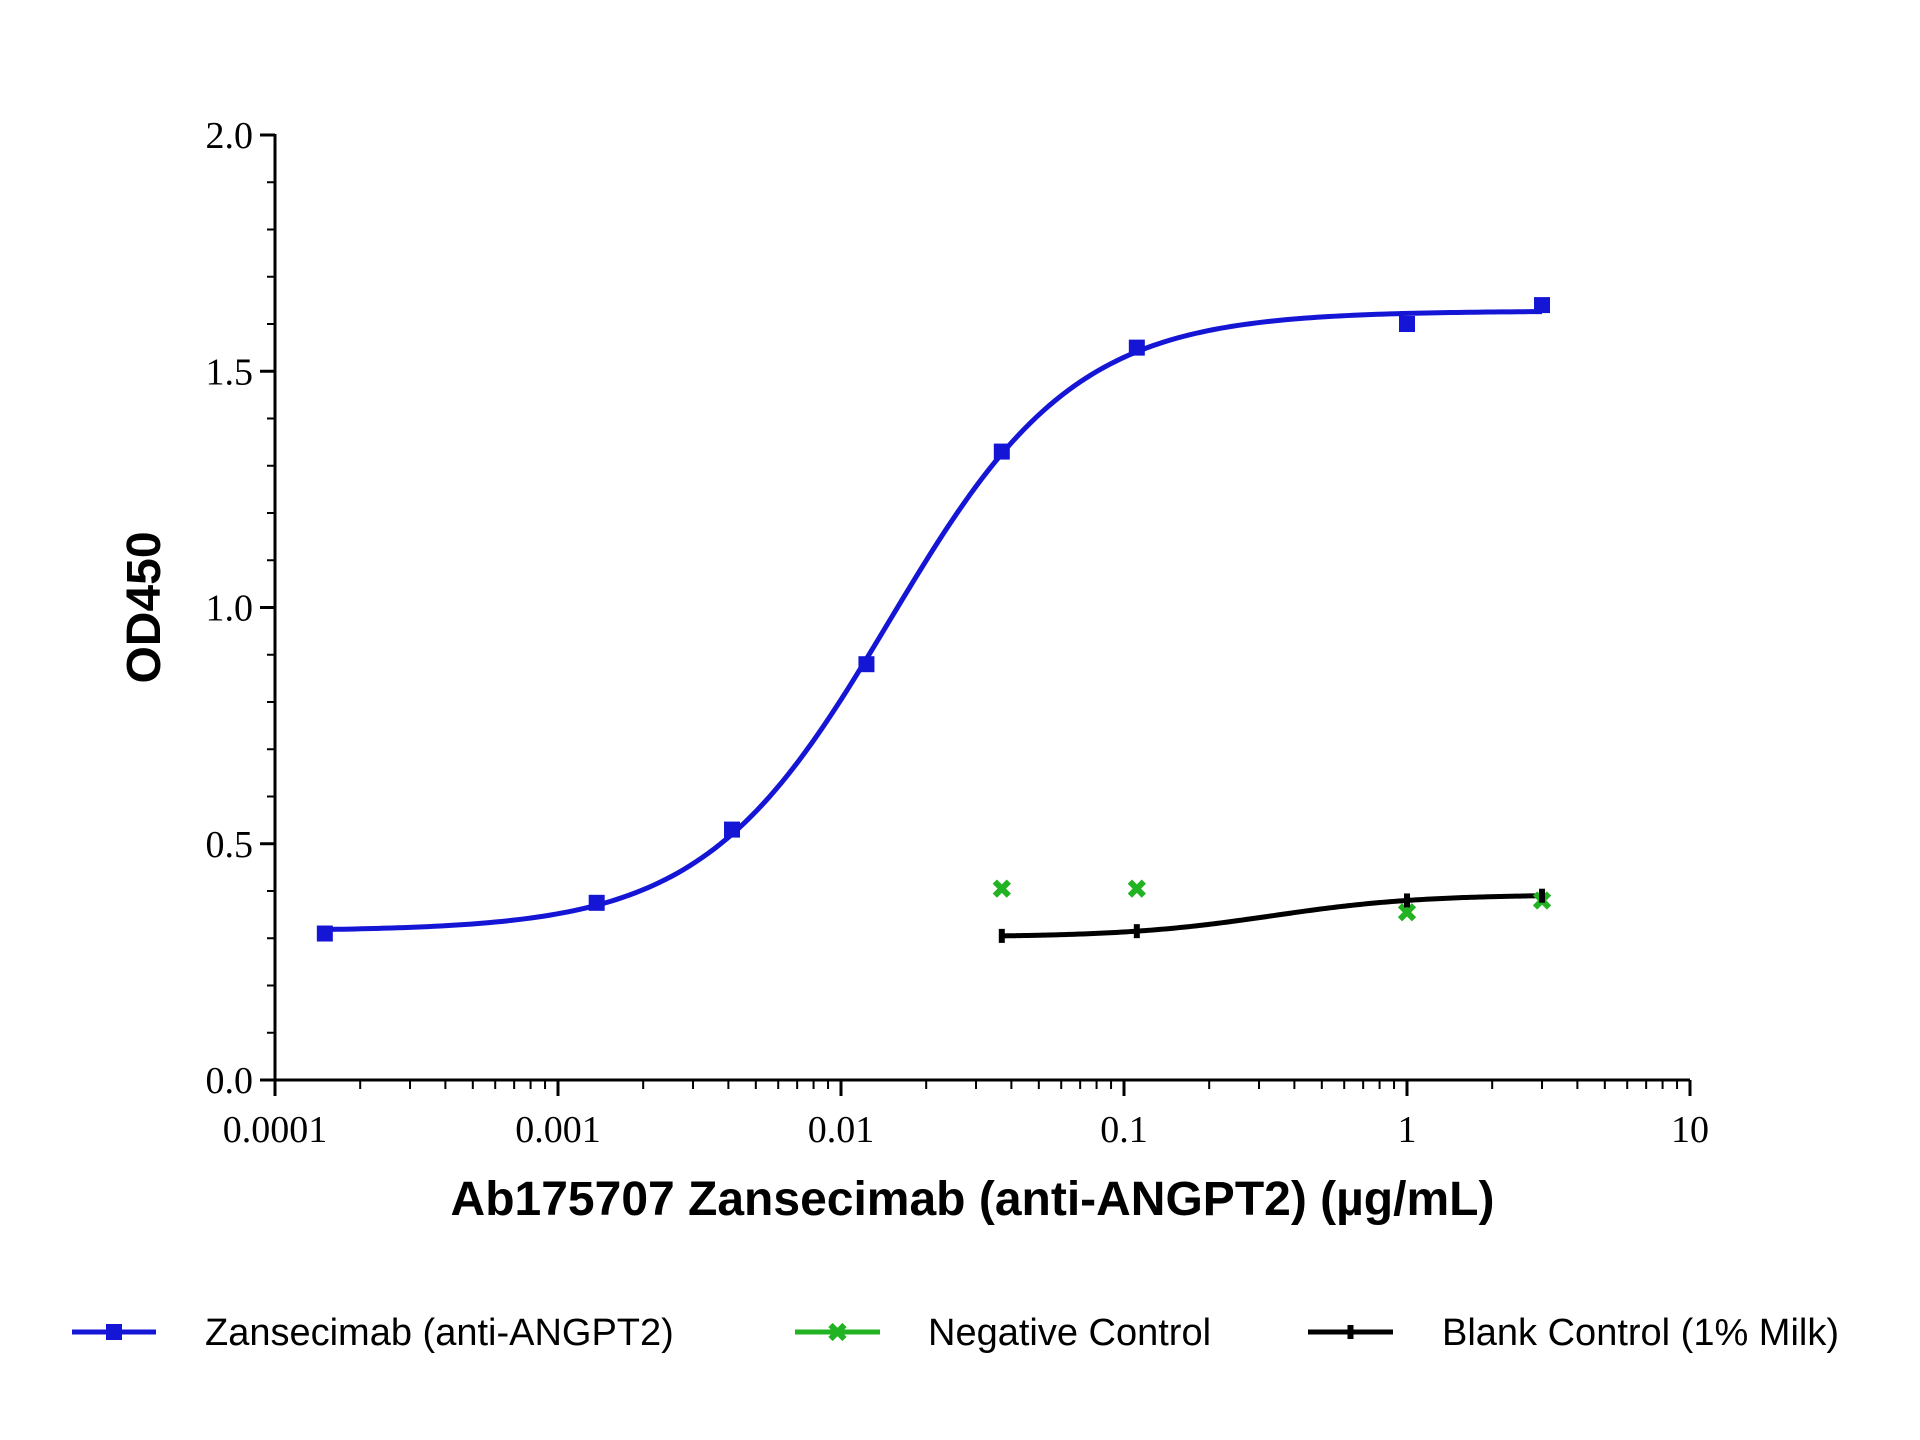 The width and height of the screenshot is (1920, 1440). What do you see at coordinates (230, 372) in the screenshot?
I see `y-tick-label: 1.5` at bounding box center [230, 372].